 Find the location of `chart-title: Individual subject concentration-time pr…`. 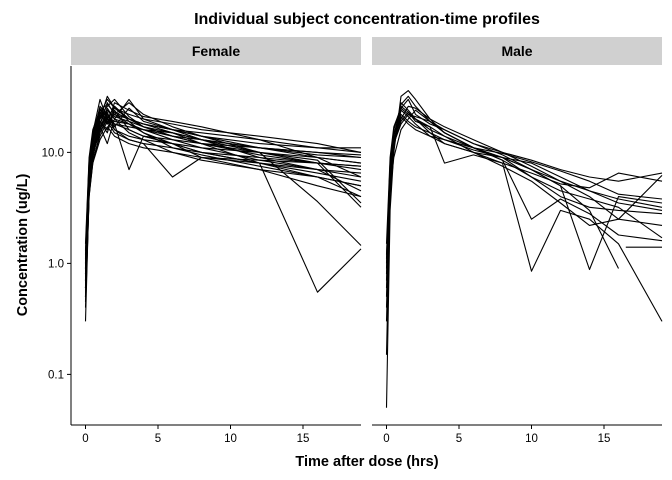

chart-title: Individual subject concentration-time pr… is located at coordinates (367, 19).